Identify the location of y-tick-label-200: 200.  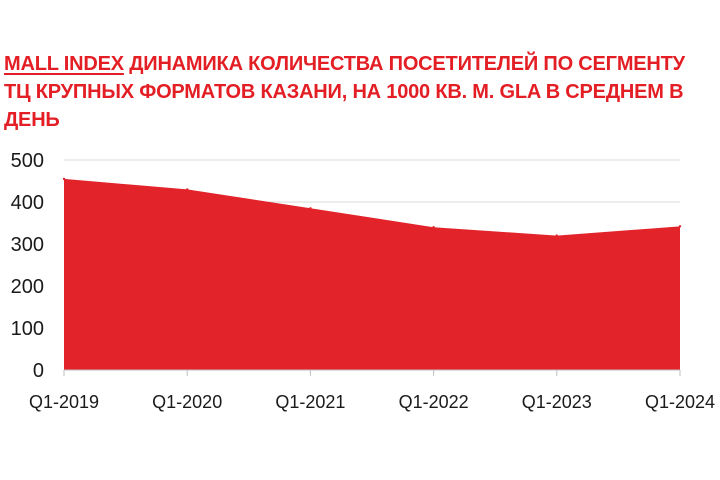
(27, 287).